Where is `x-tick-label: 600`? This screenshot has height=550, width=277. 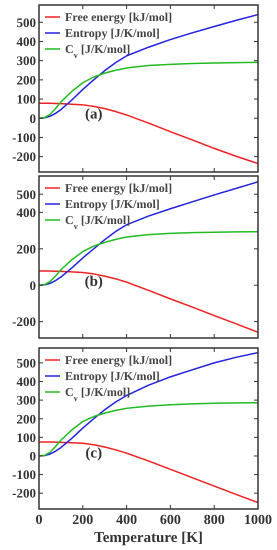 x-tick-label: 600 is located at coordinates (170, 520).